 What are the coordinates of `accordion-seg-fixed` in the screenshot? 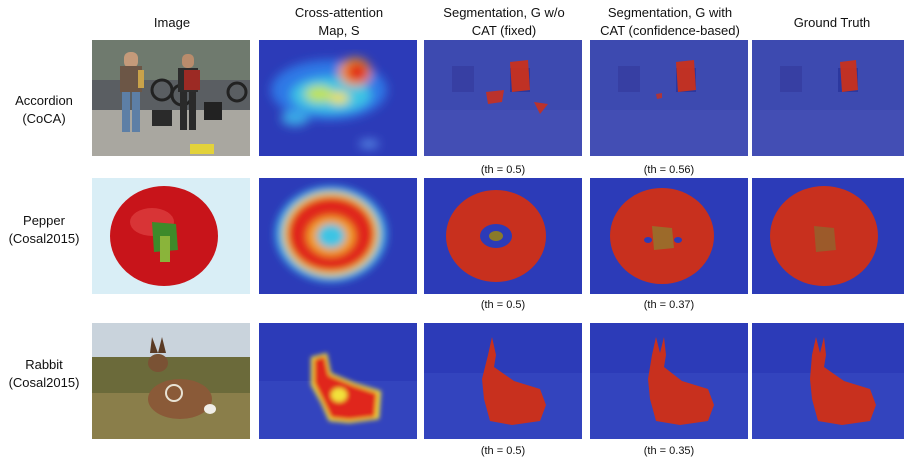 It's located at (503, 98).